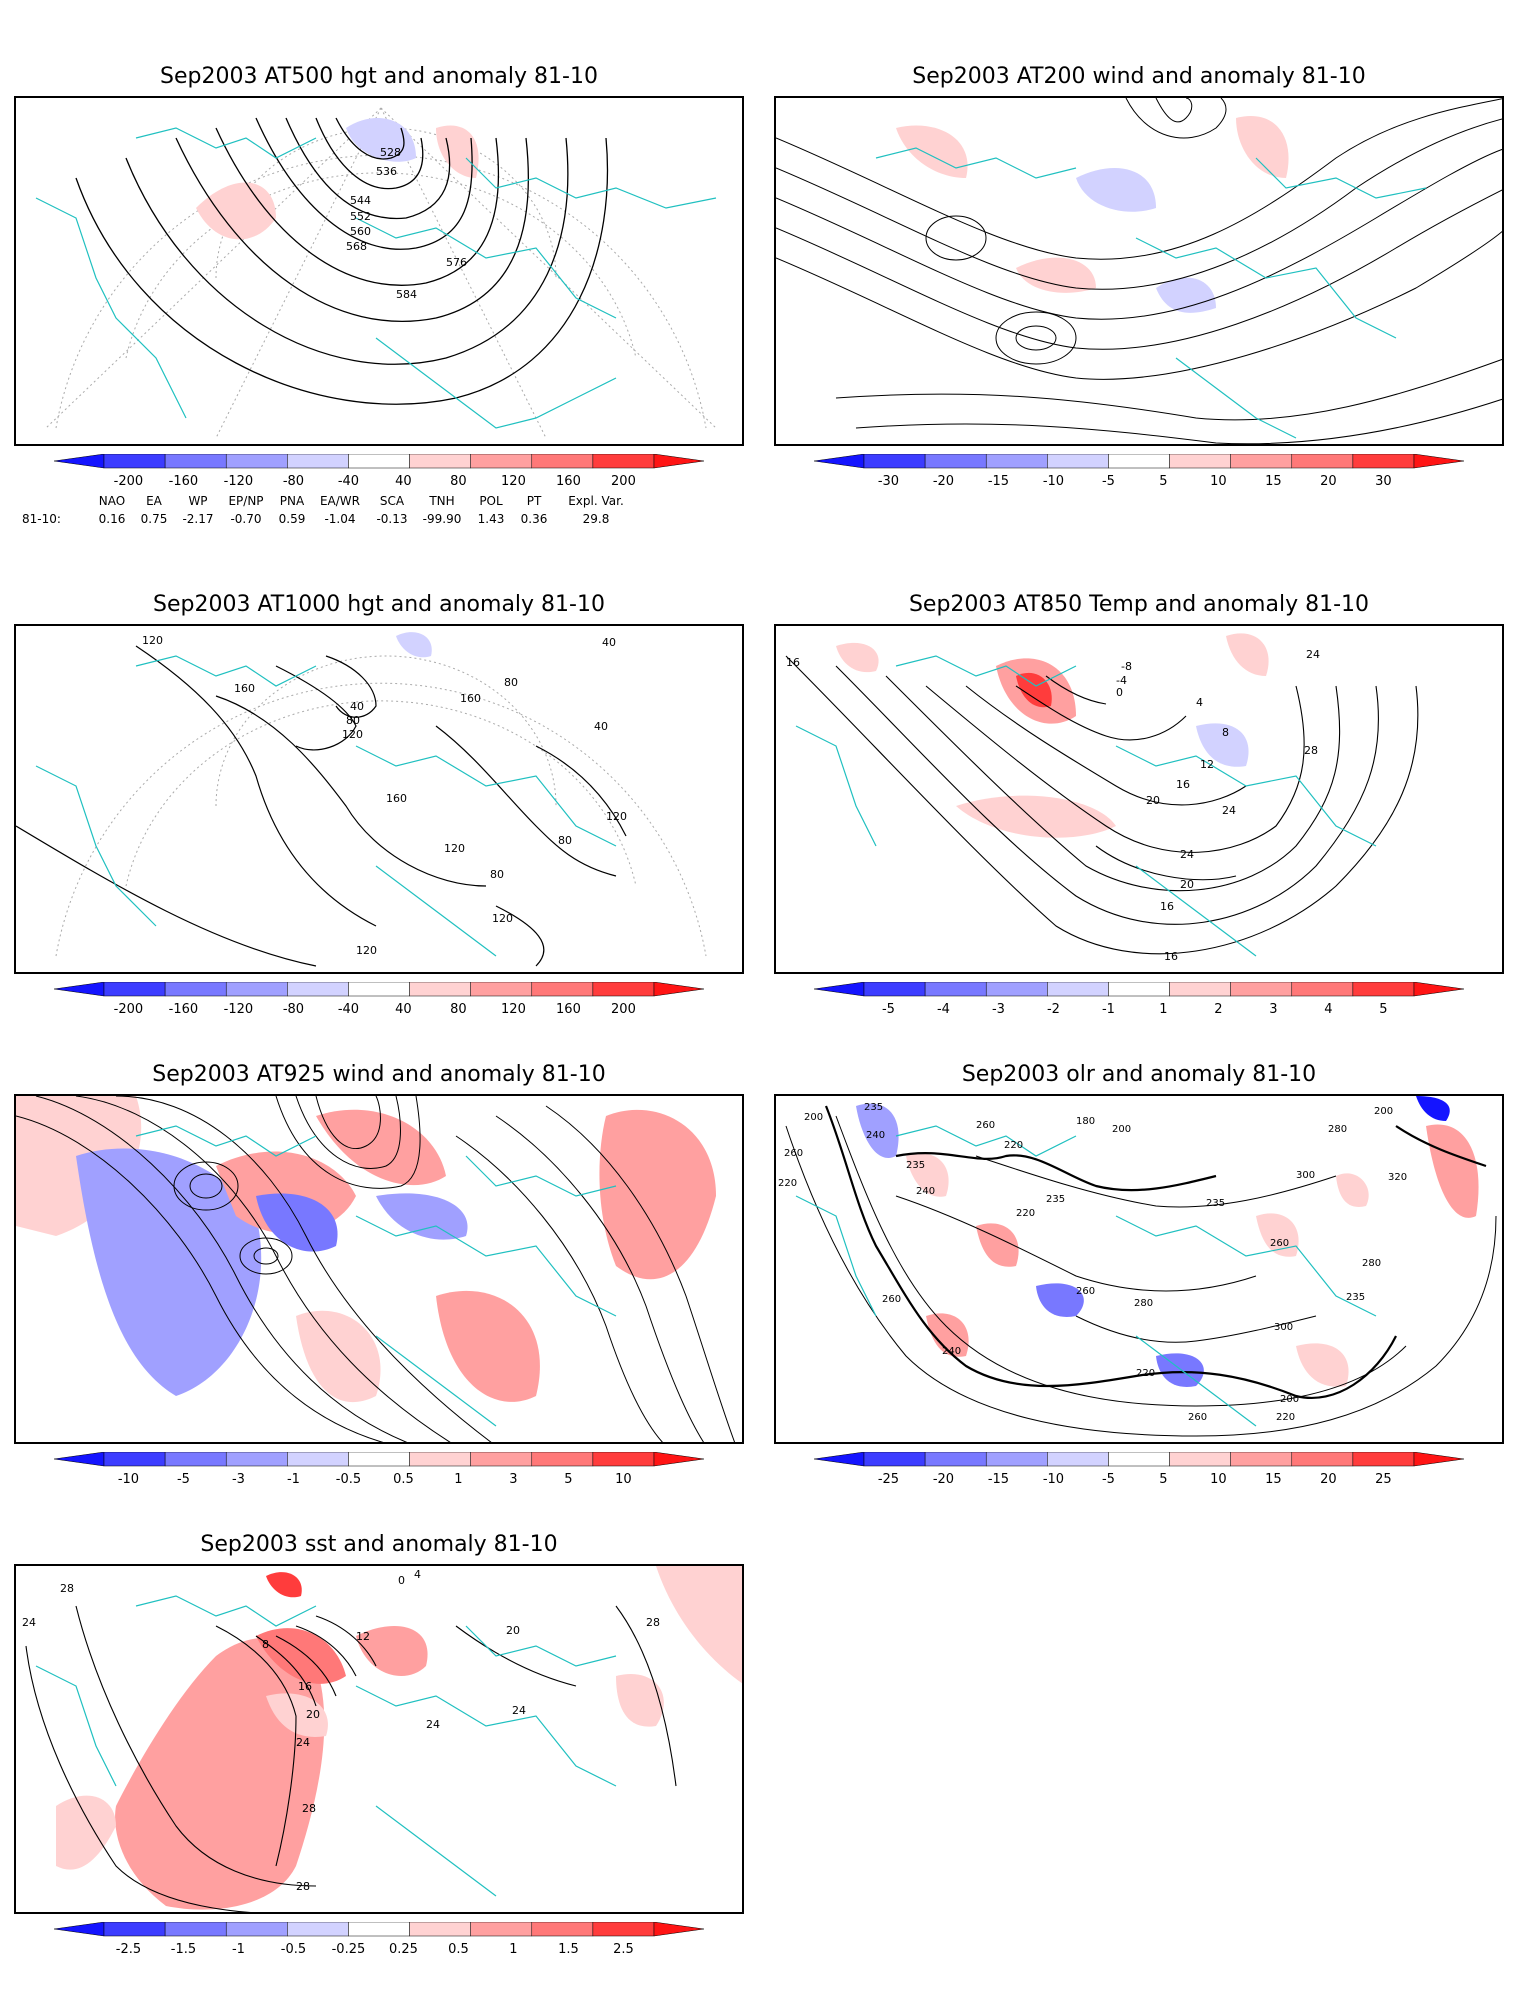  I want to click on index-value: -2.17, so click(198, 519).